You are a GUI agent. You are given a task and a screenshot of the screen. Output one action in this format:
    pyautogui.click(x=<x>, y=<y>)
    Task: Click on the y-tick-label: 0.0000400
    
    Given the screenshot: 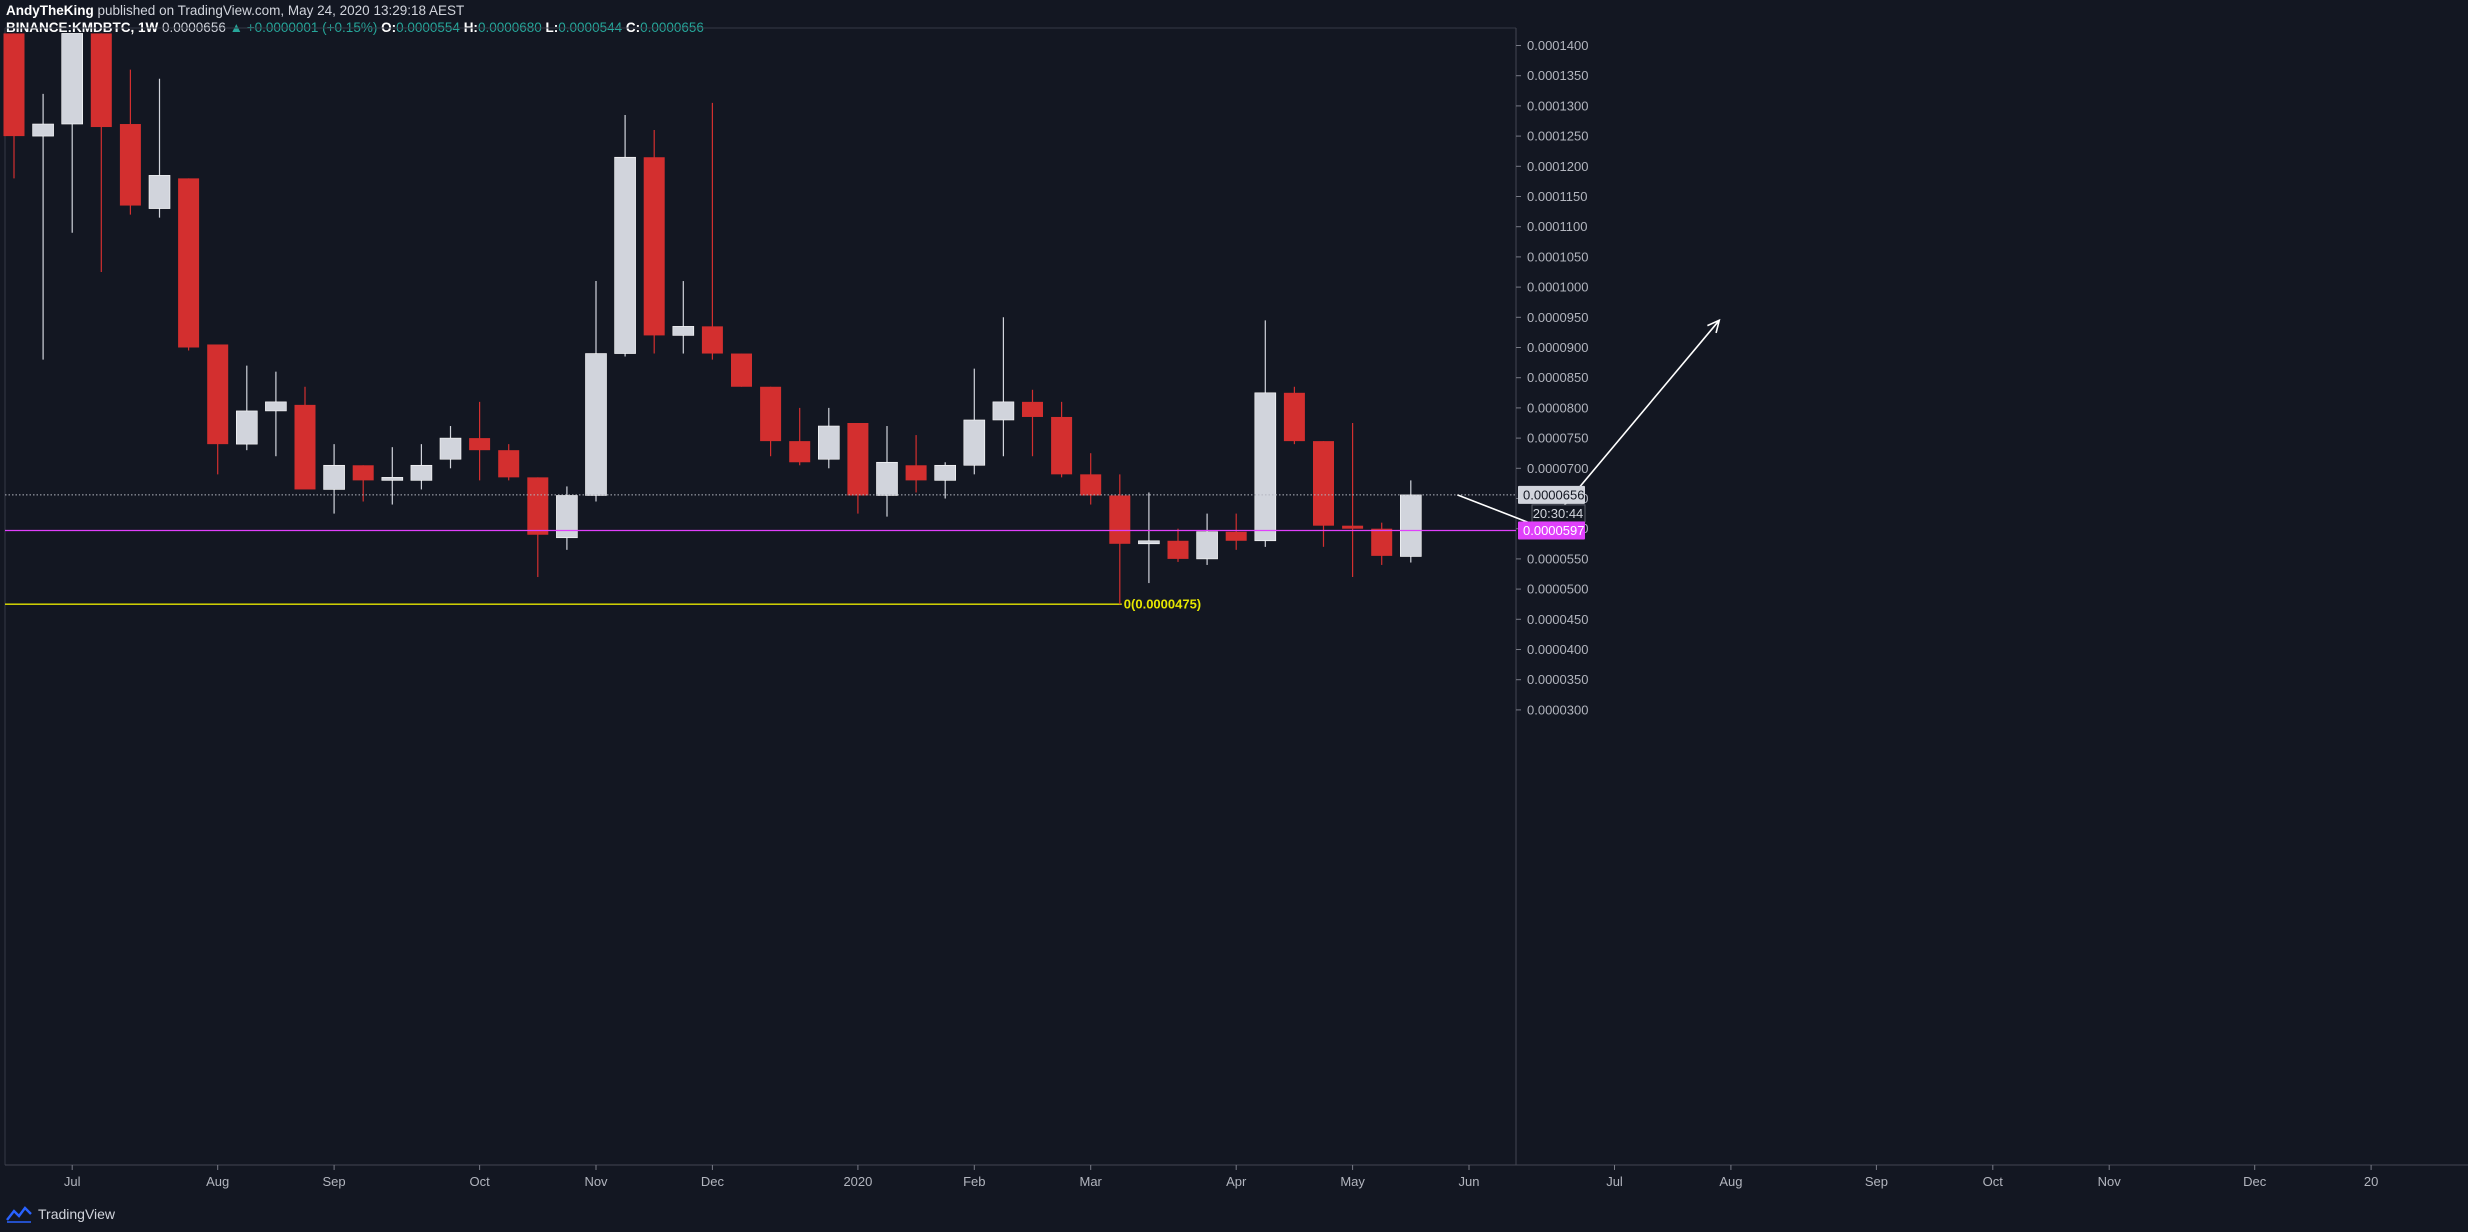 What is the action you would take?
    pyautogui.click(x=1557, y=649)
    